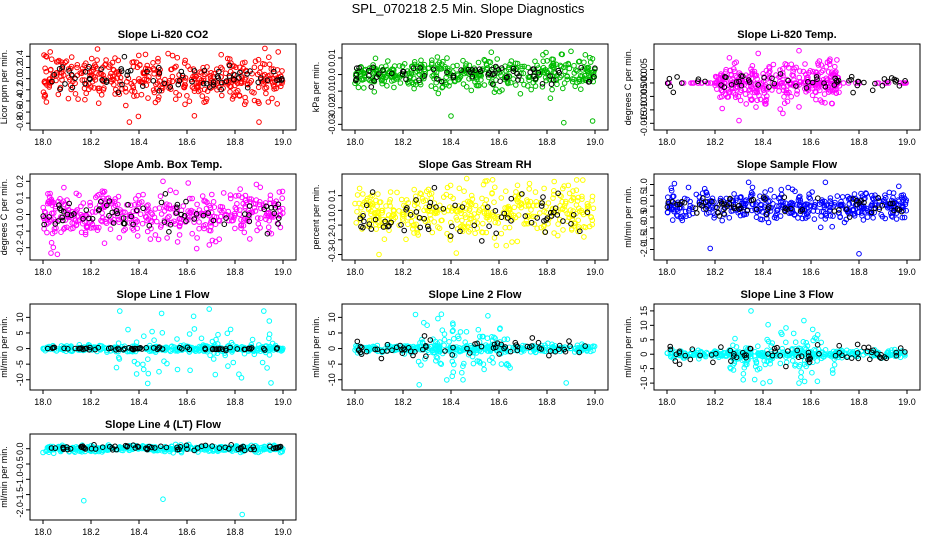  I want to click on y-tick-label: -0.1, so click(20, 231).